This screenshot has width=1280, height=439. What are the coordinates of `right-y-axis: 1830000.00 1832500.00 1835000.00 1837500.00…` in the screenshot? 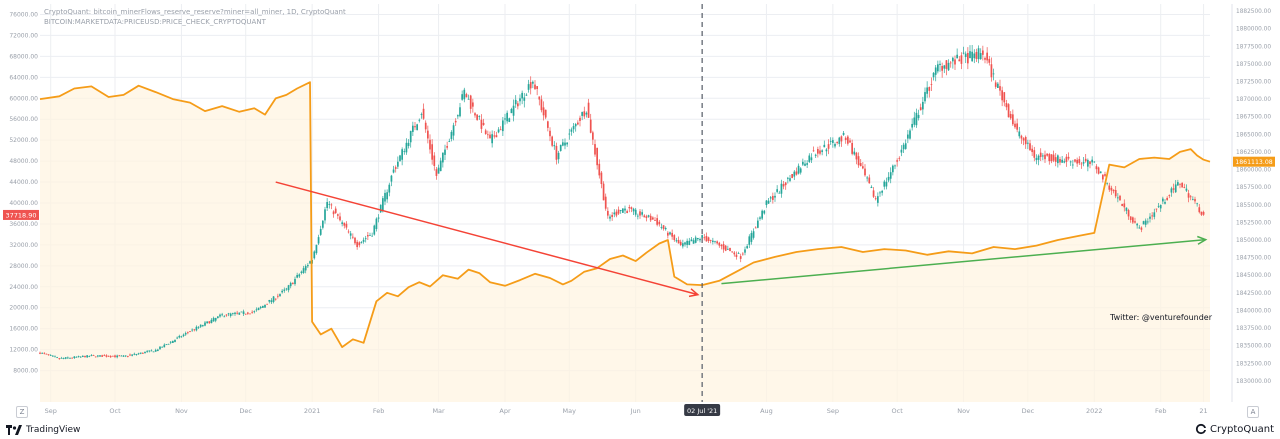 It's located at (1253, 203).